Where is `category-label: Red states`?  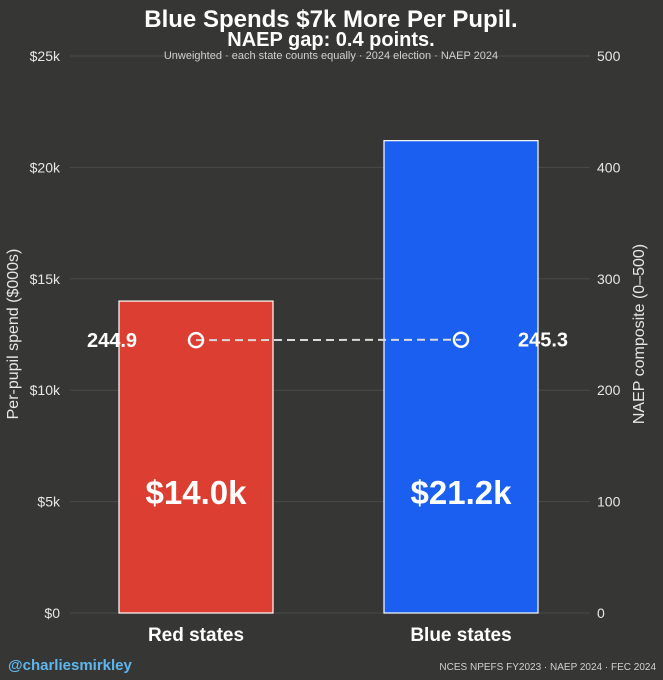
category-label: Red states is located at coordinates (196, 635).